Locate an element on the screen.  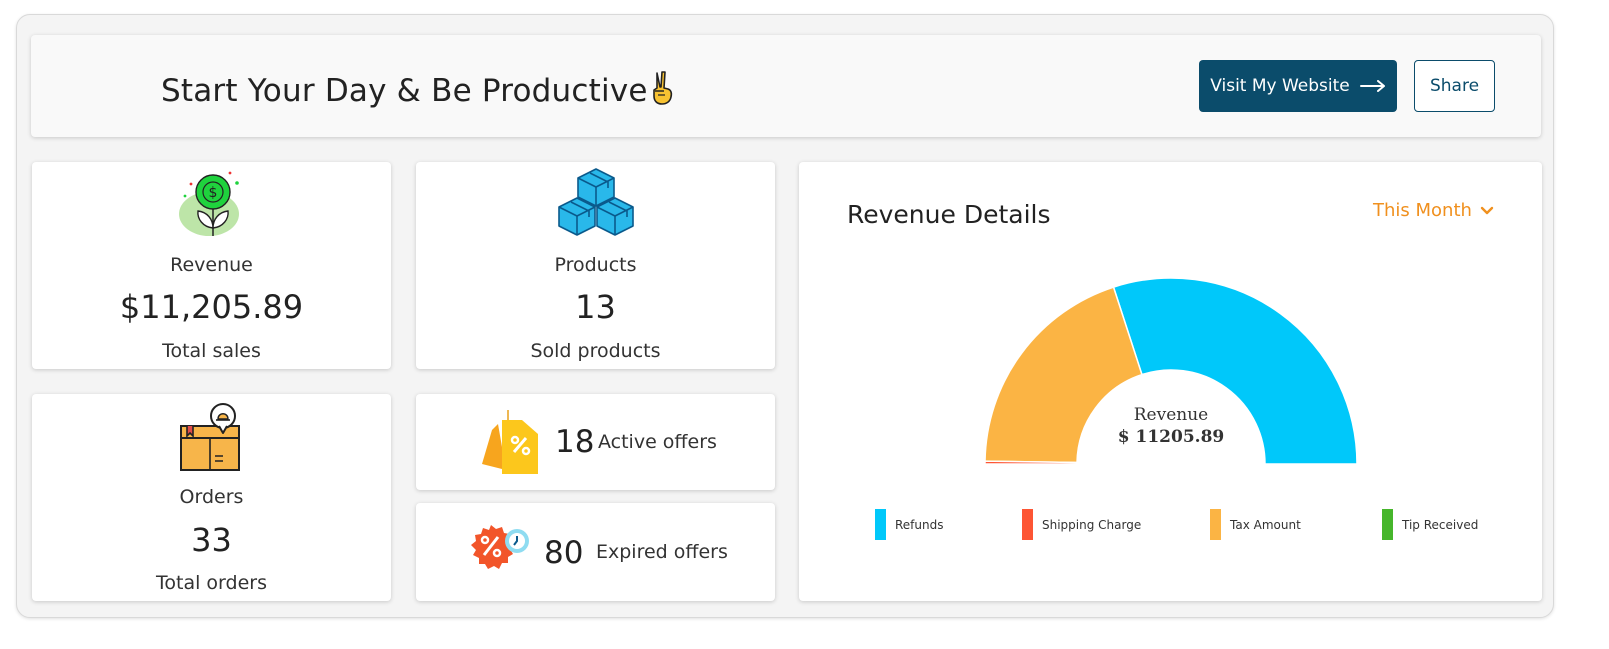
revenue-sub: Total sales is located at coordinates (211, 351).